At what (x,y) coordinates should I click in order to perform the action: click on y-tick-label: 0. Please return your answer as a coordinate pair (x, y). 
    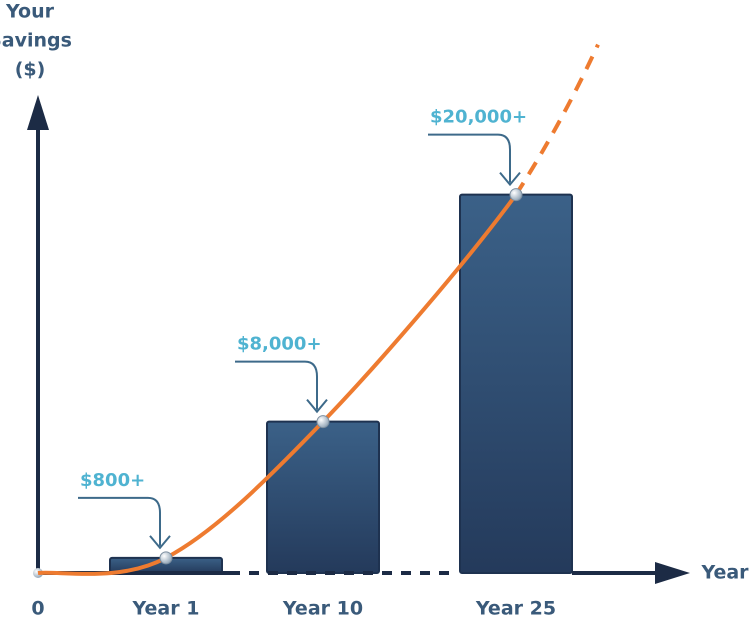
    Looking at the image, I should click on (37, 608).